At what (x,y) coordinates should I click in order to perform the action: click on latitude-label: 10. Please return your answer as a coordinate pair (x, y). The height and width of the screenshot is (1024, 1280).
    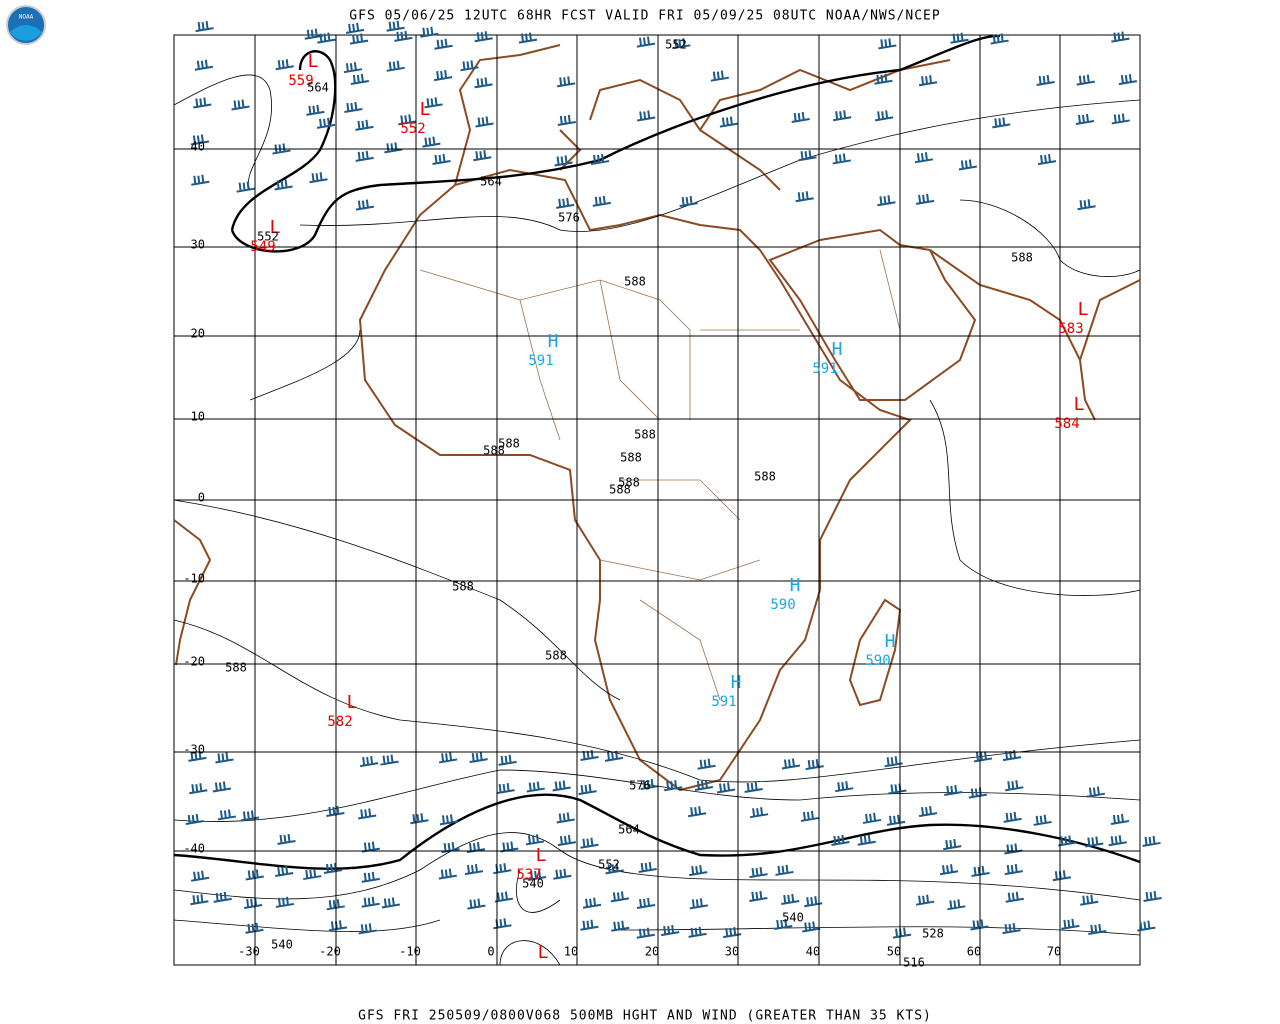
    Looking at the image, I should click on (198, 417).